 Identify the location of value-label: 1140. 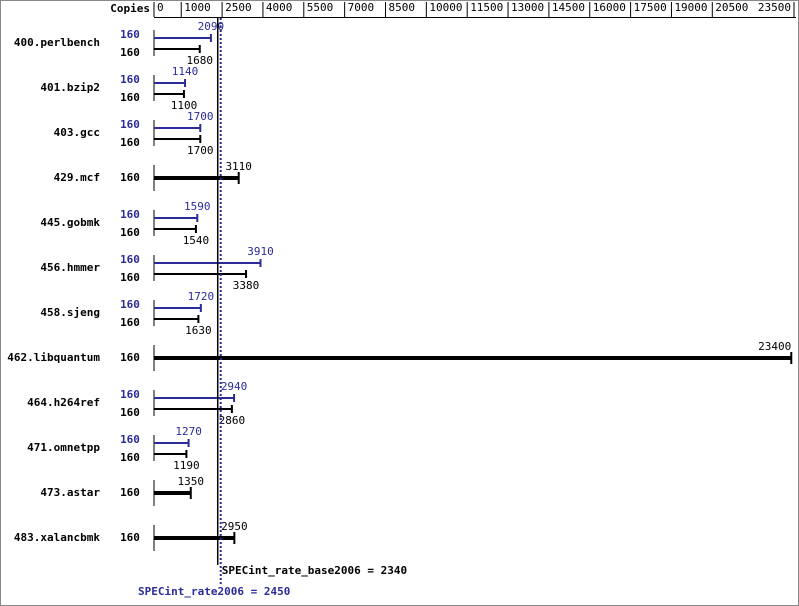
(185, 71).